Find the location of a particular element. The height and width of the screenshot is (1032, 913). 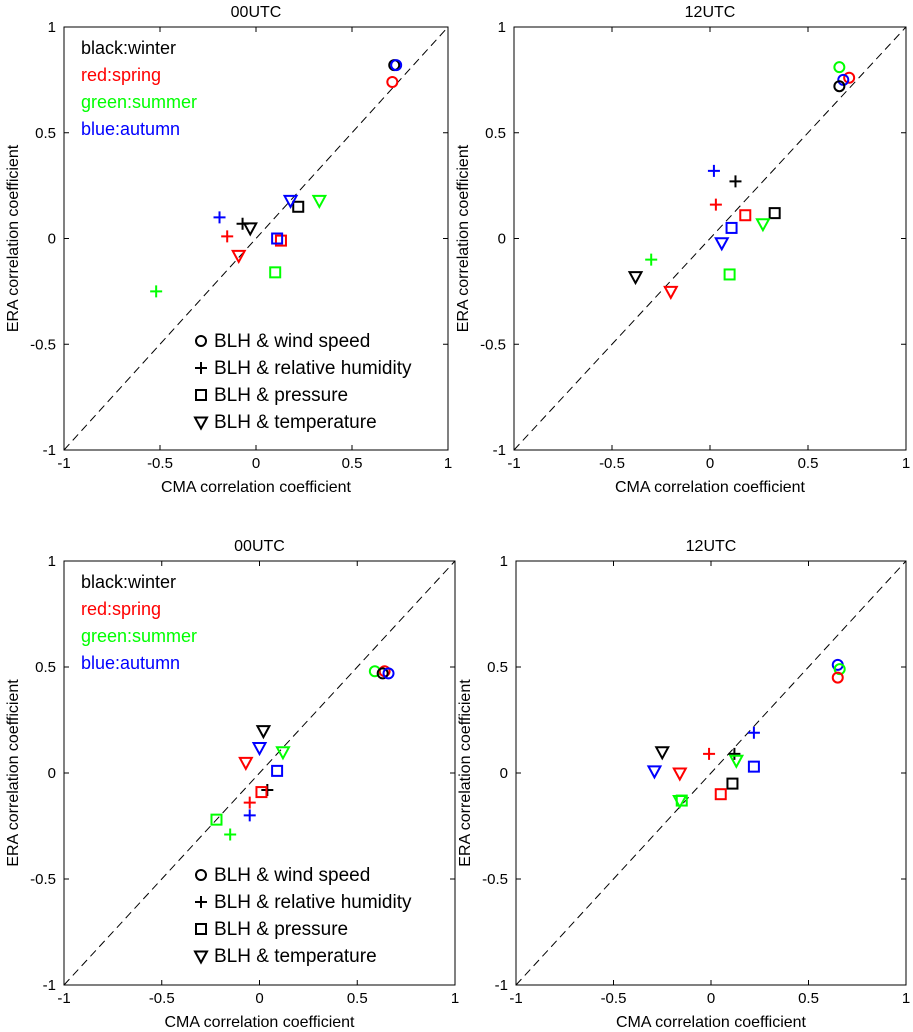

data-point-square-spring is located at coordinates (261, 792).